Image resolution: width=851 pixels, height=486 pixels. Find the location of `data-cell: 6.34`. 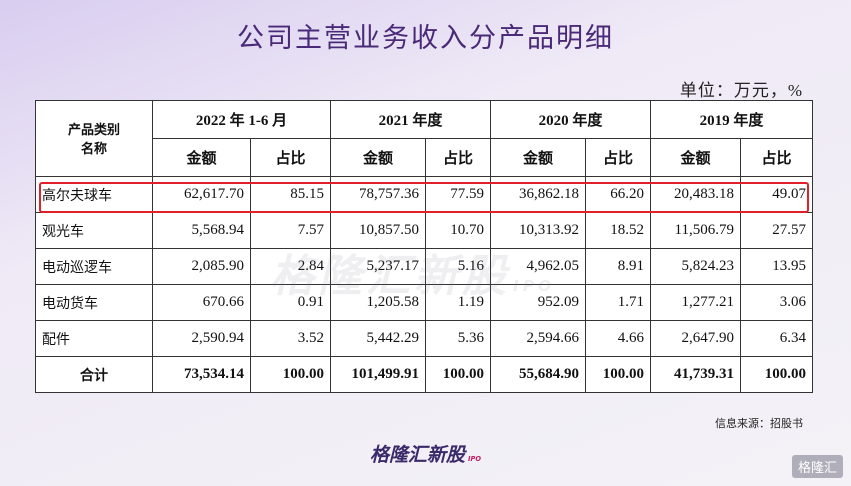

data-cell: 6.34 is located at coordinates (776, 338).